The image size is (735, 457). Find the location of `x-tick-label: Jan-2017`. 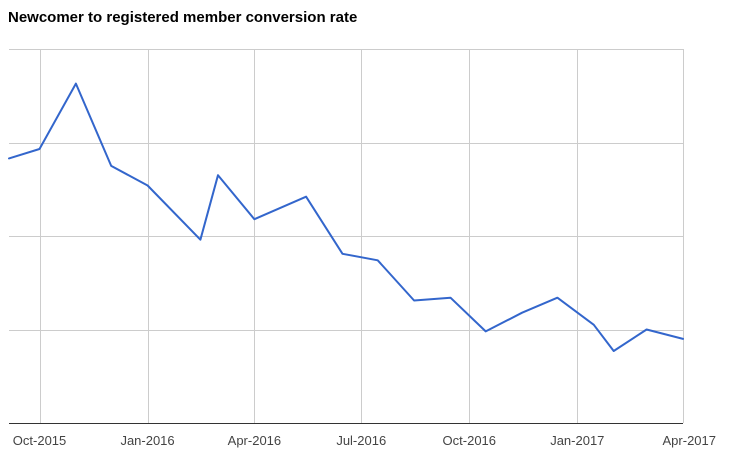

x-tick-label: Jan-2017 is located at coordinates (577, 440).